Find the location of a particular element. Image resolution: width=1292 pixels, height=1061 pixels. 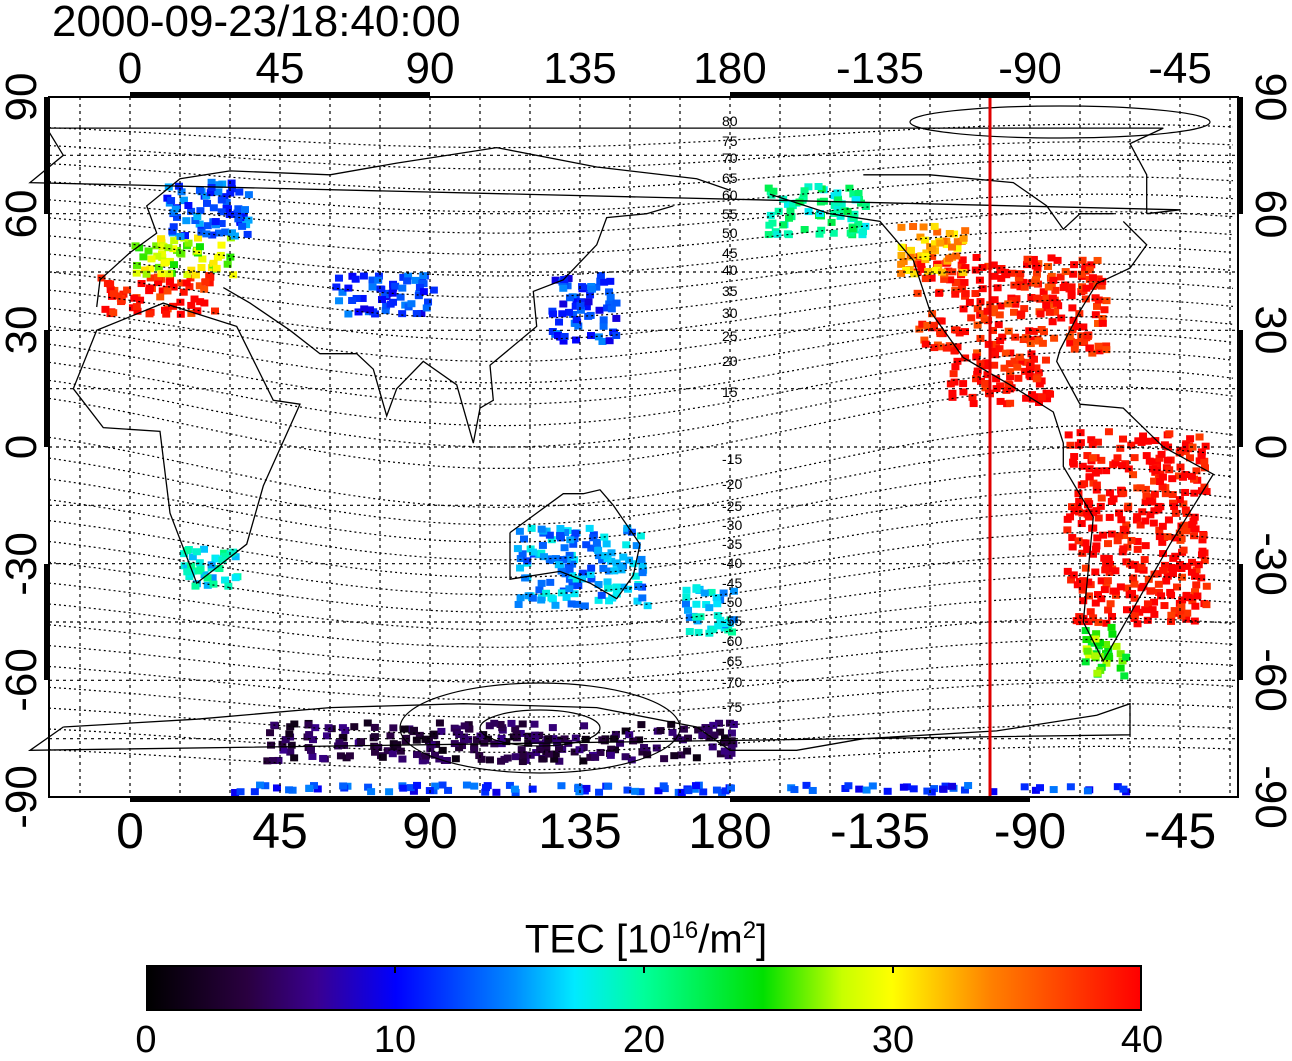

coastline is located at coordinates (575, 544).